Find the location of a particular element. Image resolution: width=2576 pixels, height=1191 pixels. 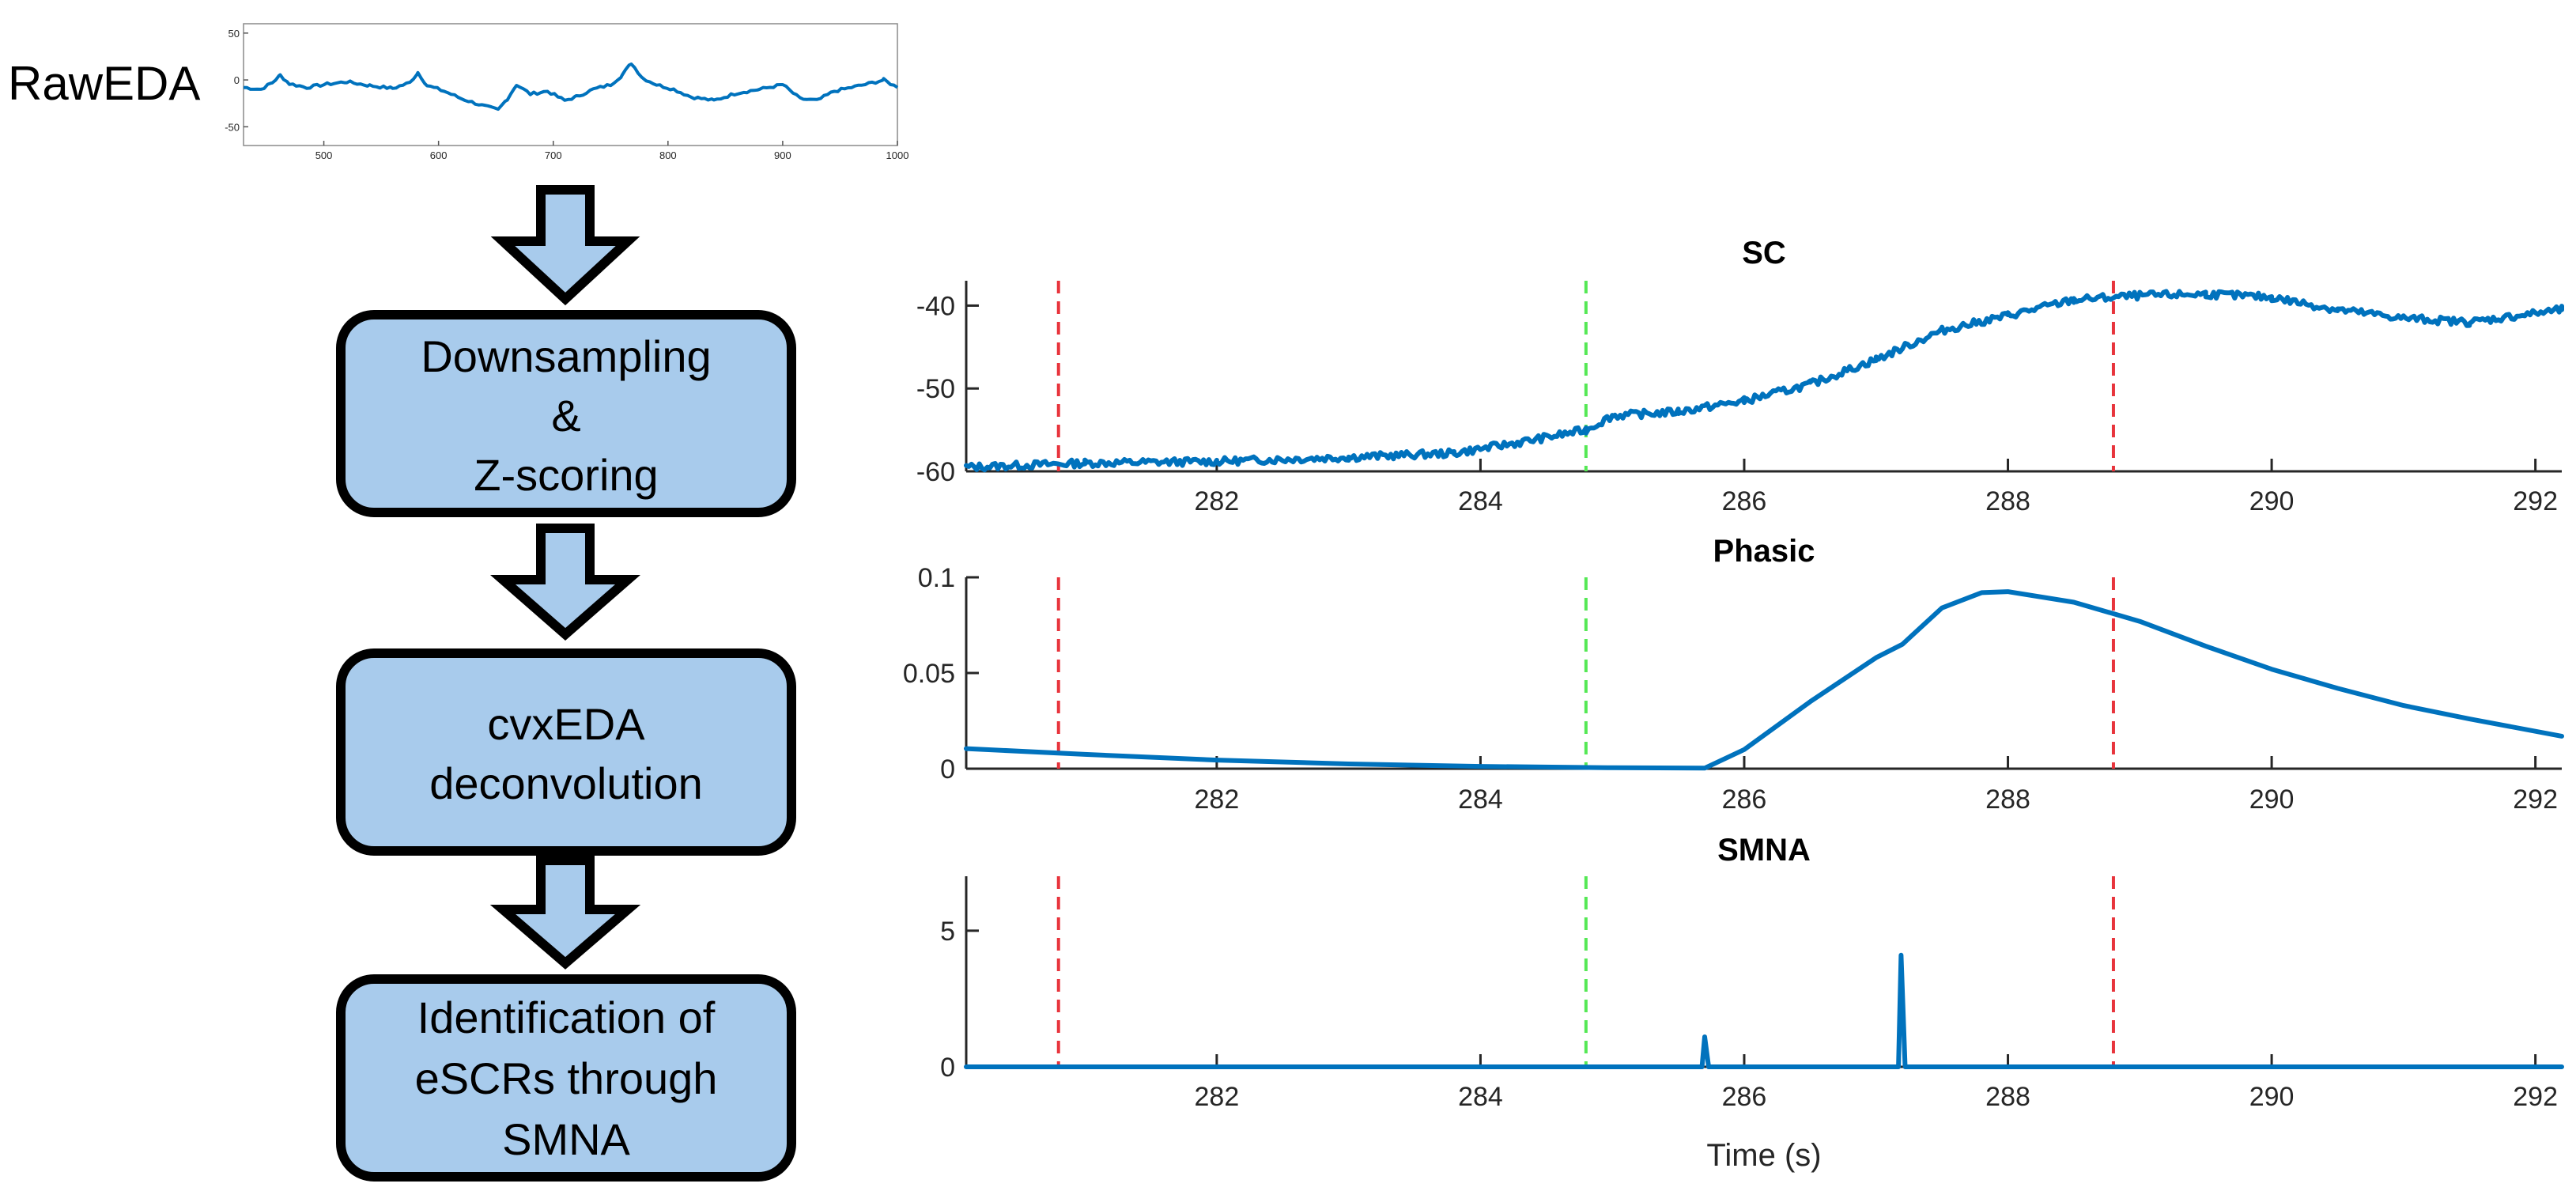

series-line-phasic is located at coordinates (1764, 680).